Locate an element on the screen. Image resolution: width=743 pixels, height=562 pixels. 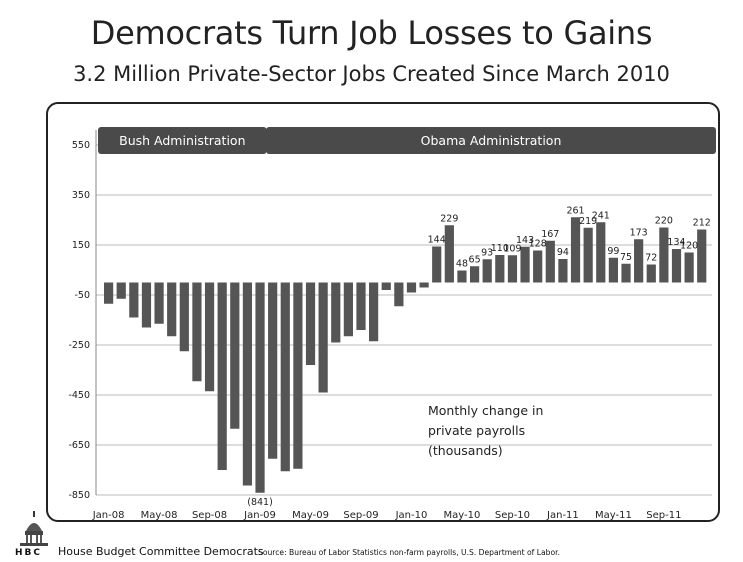
x-tick-label: May-10 is located at coordinates (462, 515).